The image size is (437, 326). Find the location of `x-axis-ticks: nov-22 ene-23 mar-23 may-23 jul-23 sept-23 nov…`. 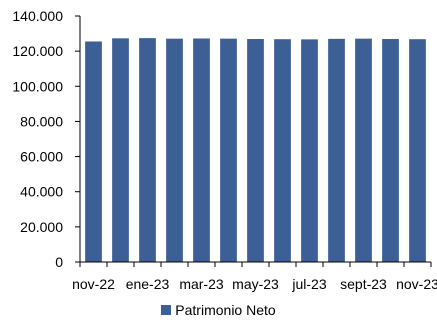

x-axis-ticks: nov-22 ene-23 mar-23 may-23 jul-23 sept-23 nov… is located at coordinates (254, 277).